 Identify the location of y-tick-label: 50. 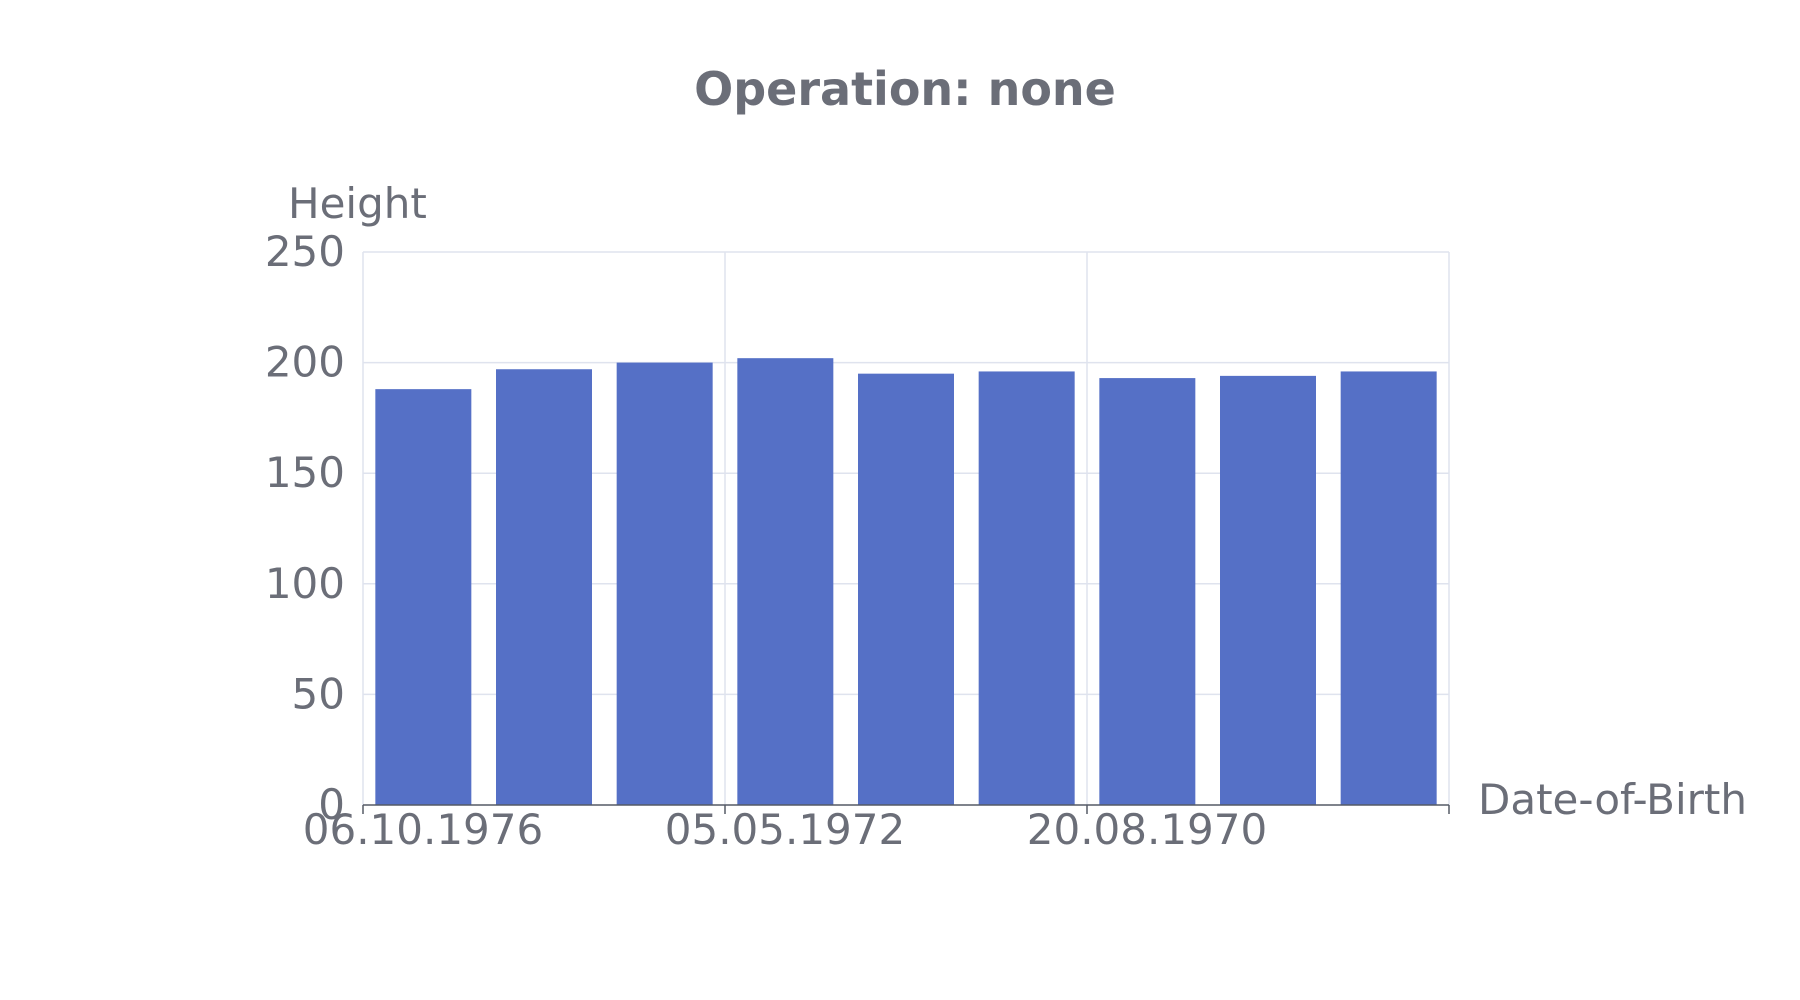
(318, 693).